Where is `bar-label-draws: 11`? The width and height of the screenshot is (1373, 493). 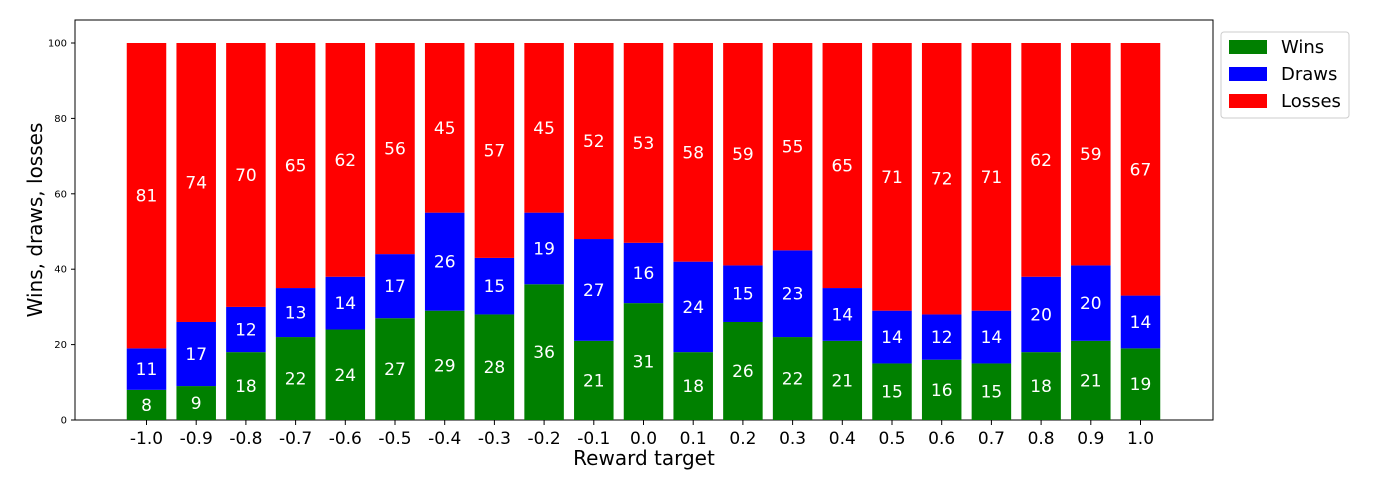 bar-label-draws: 11 is located at coordinates (147, 370).